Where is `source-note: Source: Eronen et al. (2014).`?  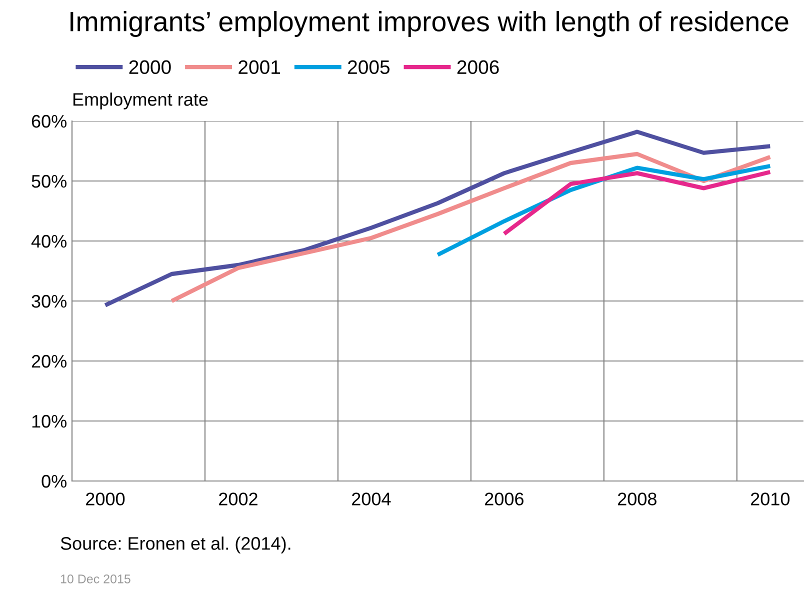 source-note: Source: Eronen et al. (2014). is located at coordinates (175, 545).